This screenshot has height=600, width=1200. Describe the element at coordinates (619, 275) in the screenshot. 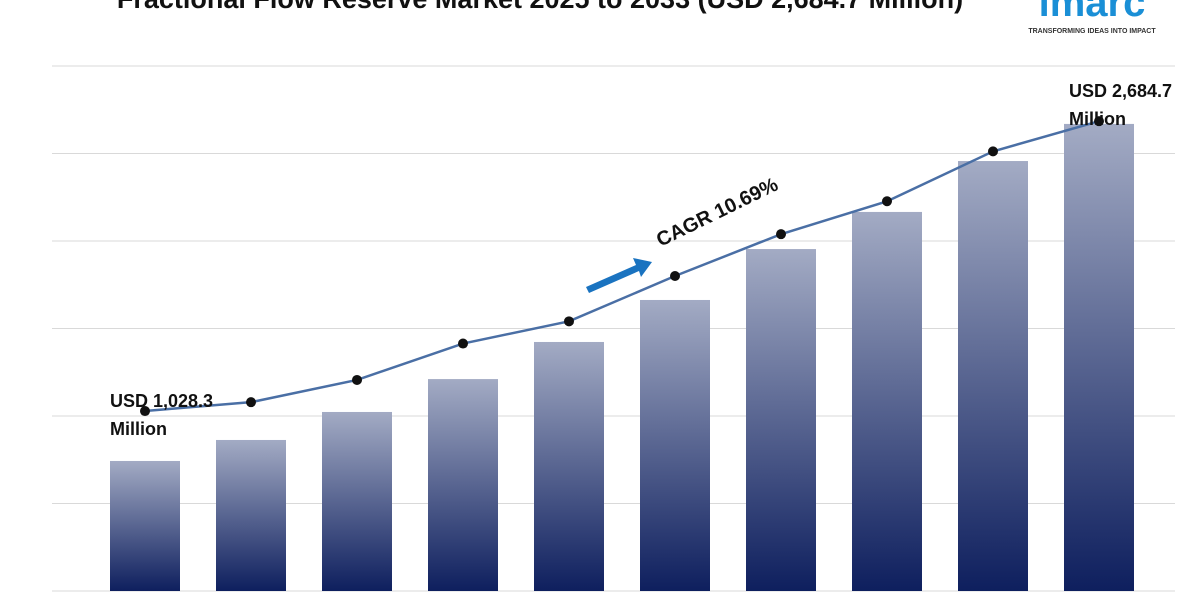

I see `trend-arrow` at that location.